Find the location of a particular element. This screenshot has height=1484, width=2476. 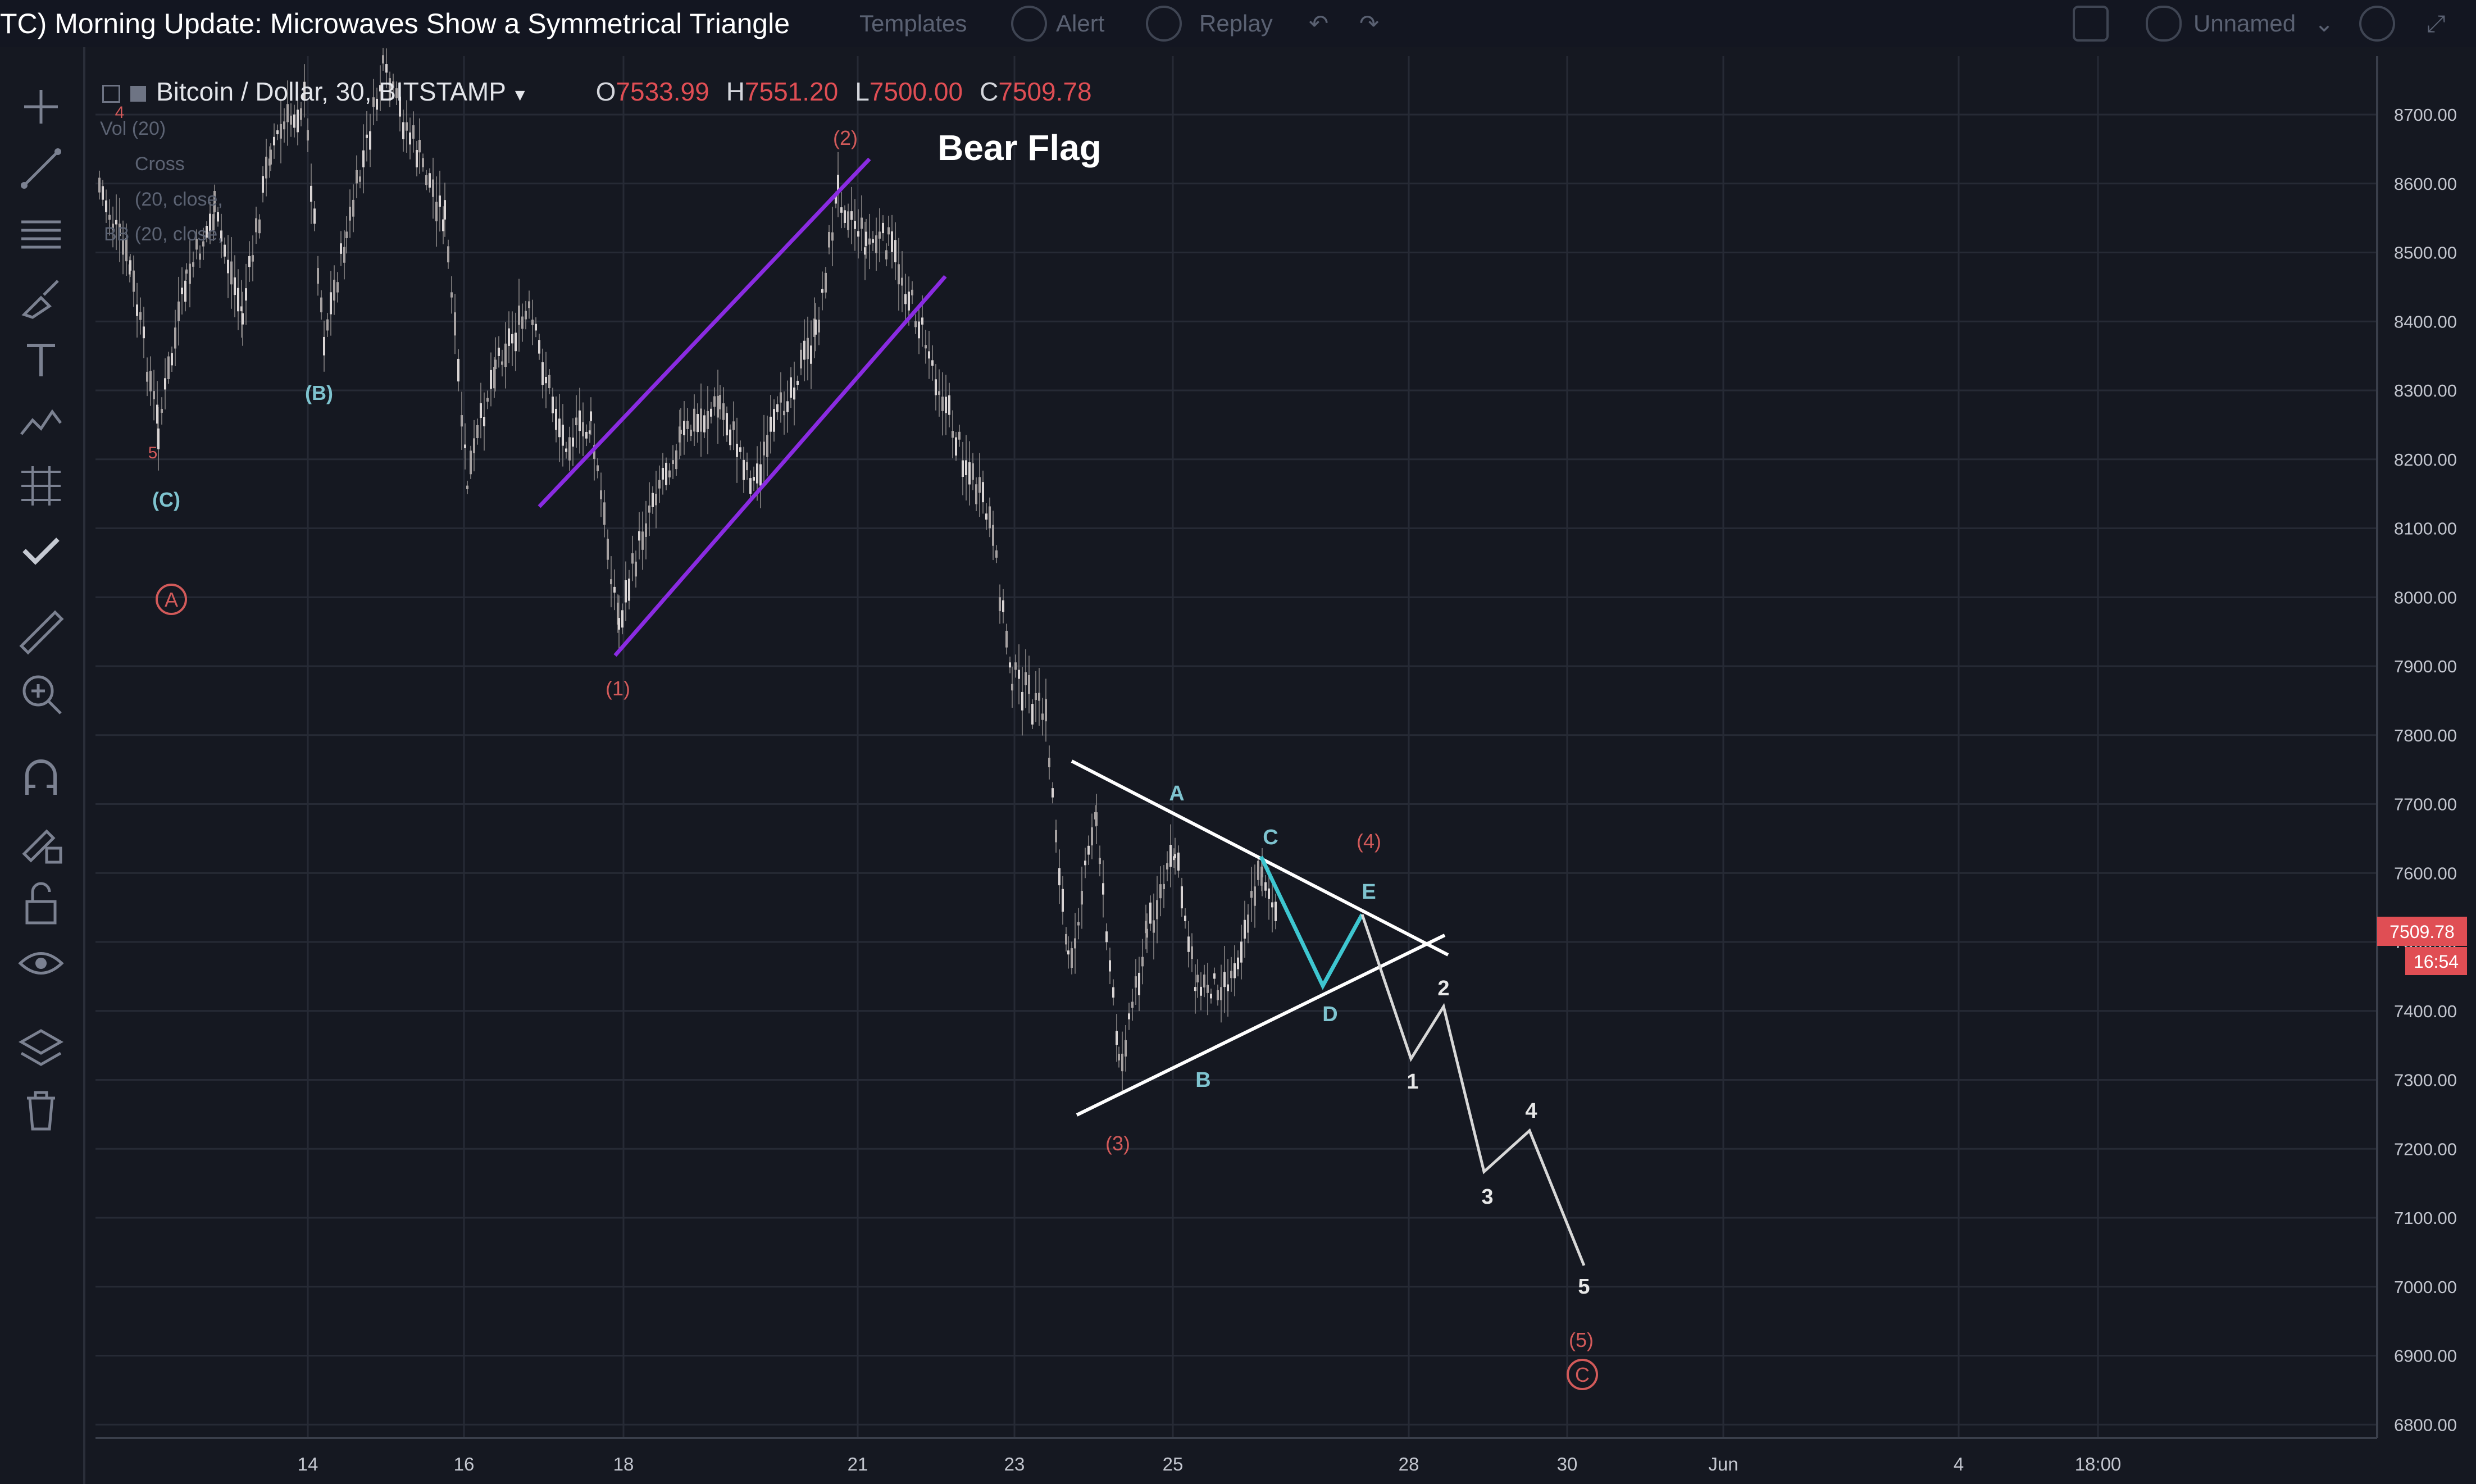

trash-icon is located at coordinates (41, 1109).